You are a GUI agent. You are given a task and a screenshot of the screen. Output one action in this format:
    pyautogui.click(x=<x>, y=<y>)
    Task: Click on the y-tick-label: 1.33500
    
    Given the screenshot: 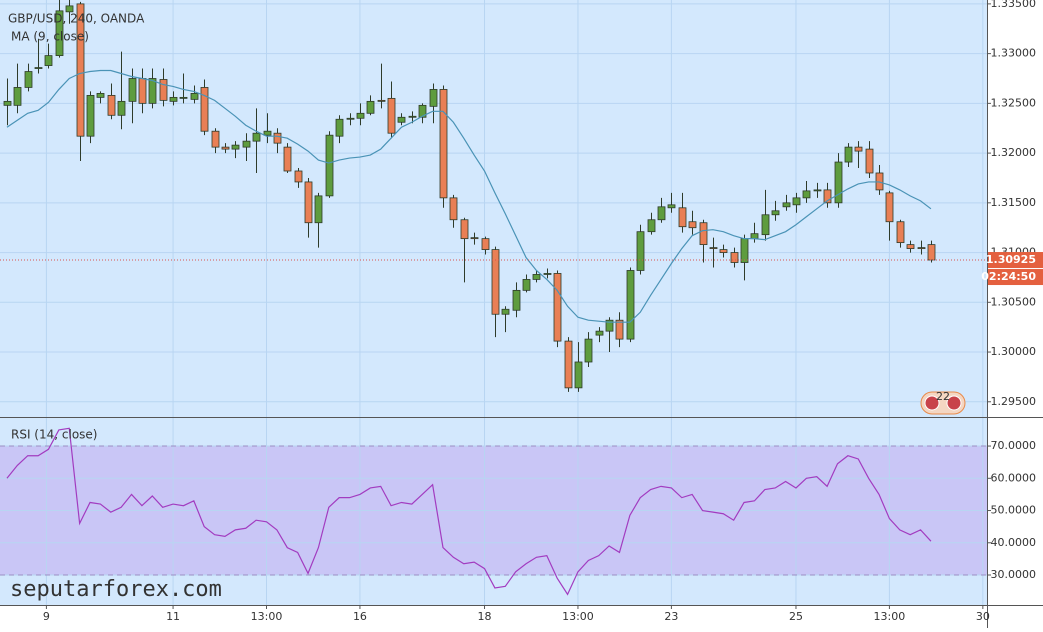 What is the action you would take?
    pyautogui.click(x=1014, y=5)
    